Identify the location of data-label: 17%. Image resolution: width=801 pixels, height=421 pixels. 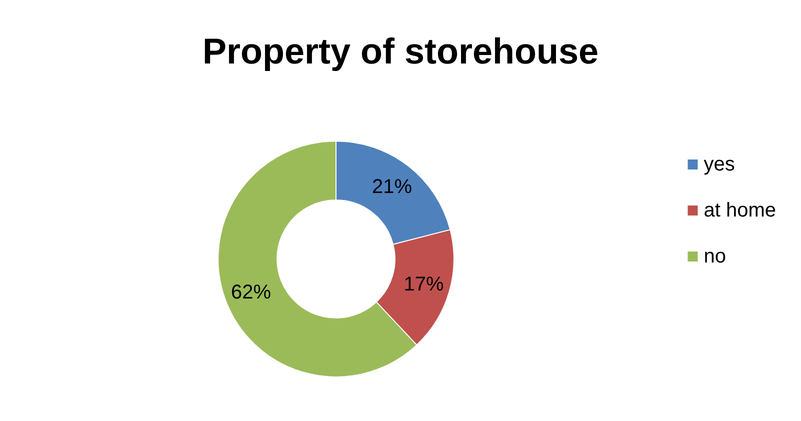
(424, 285).